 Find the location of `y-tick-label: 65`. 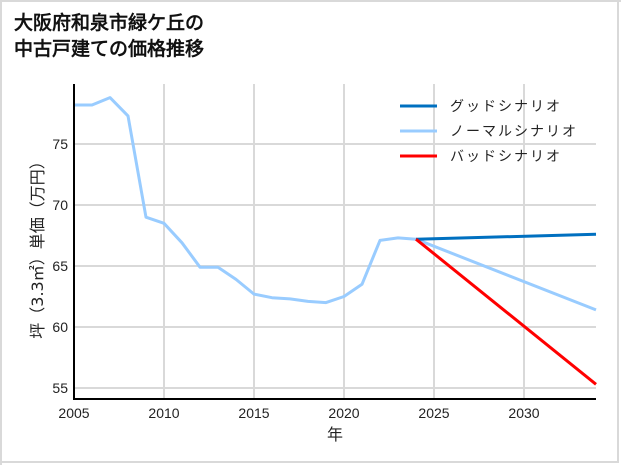

y-tick-label: 65 is located at coordinates (60, 266).